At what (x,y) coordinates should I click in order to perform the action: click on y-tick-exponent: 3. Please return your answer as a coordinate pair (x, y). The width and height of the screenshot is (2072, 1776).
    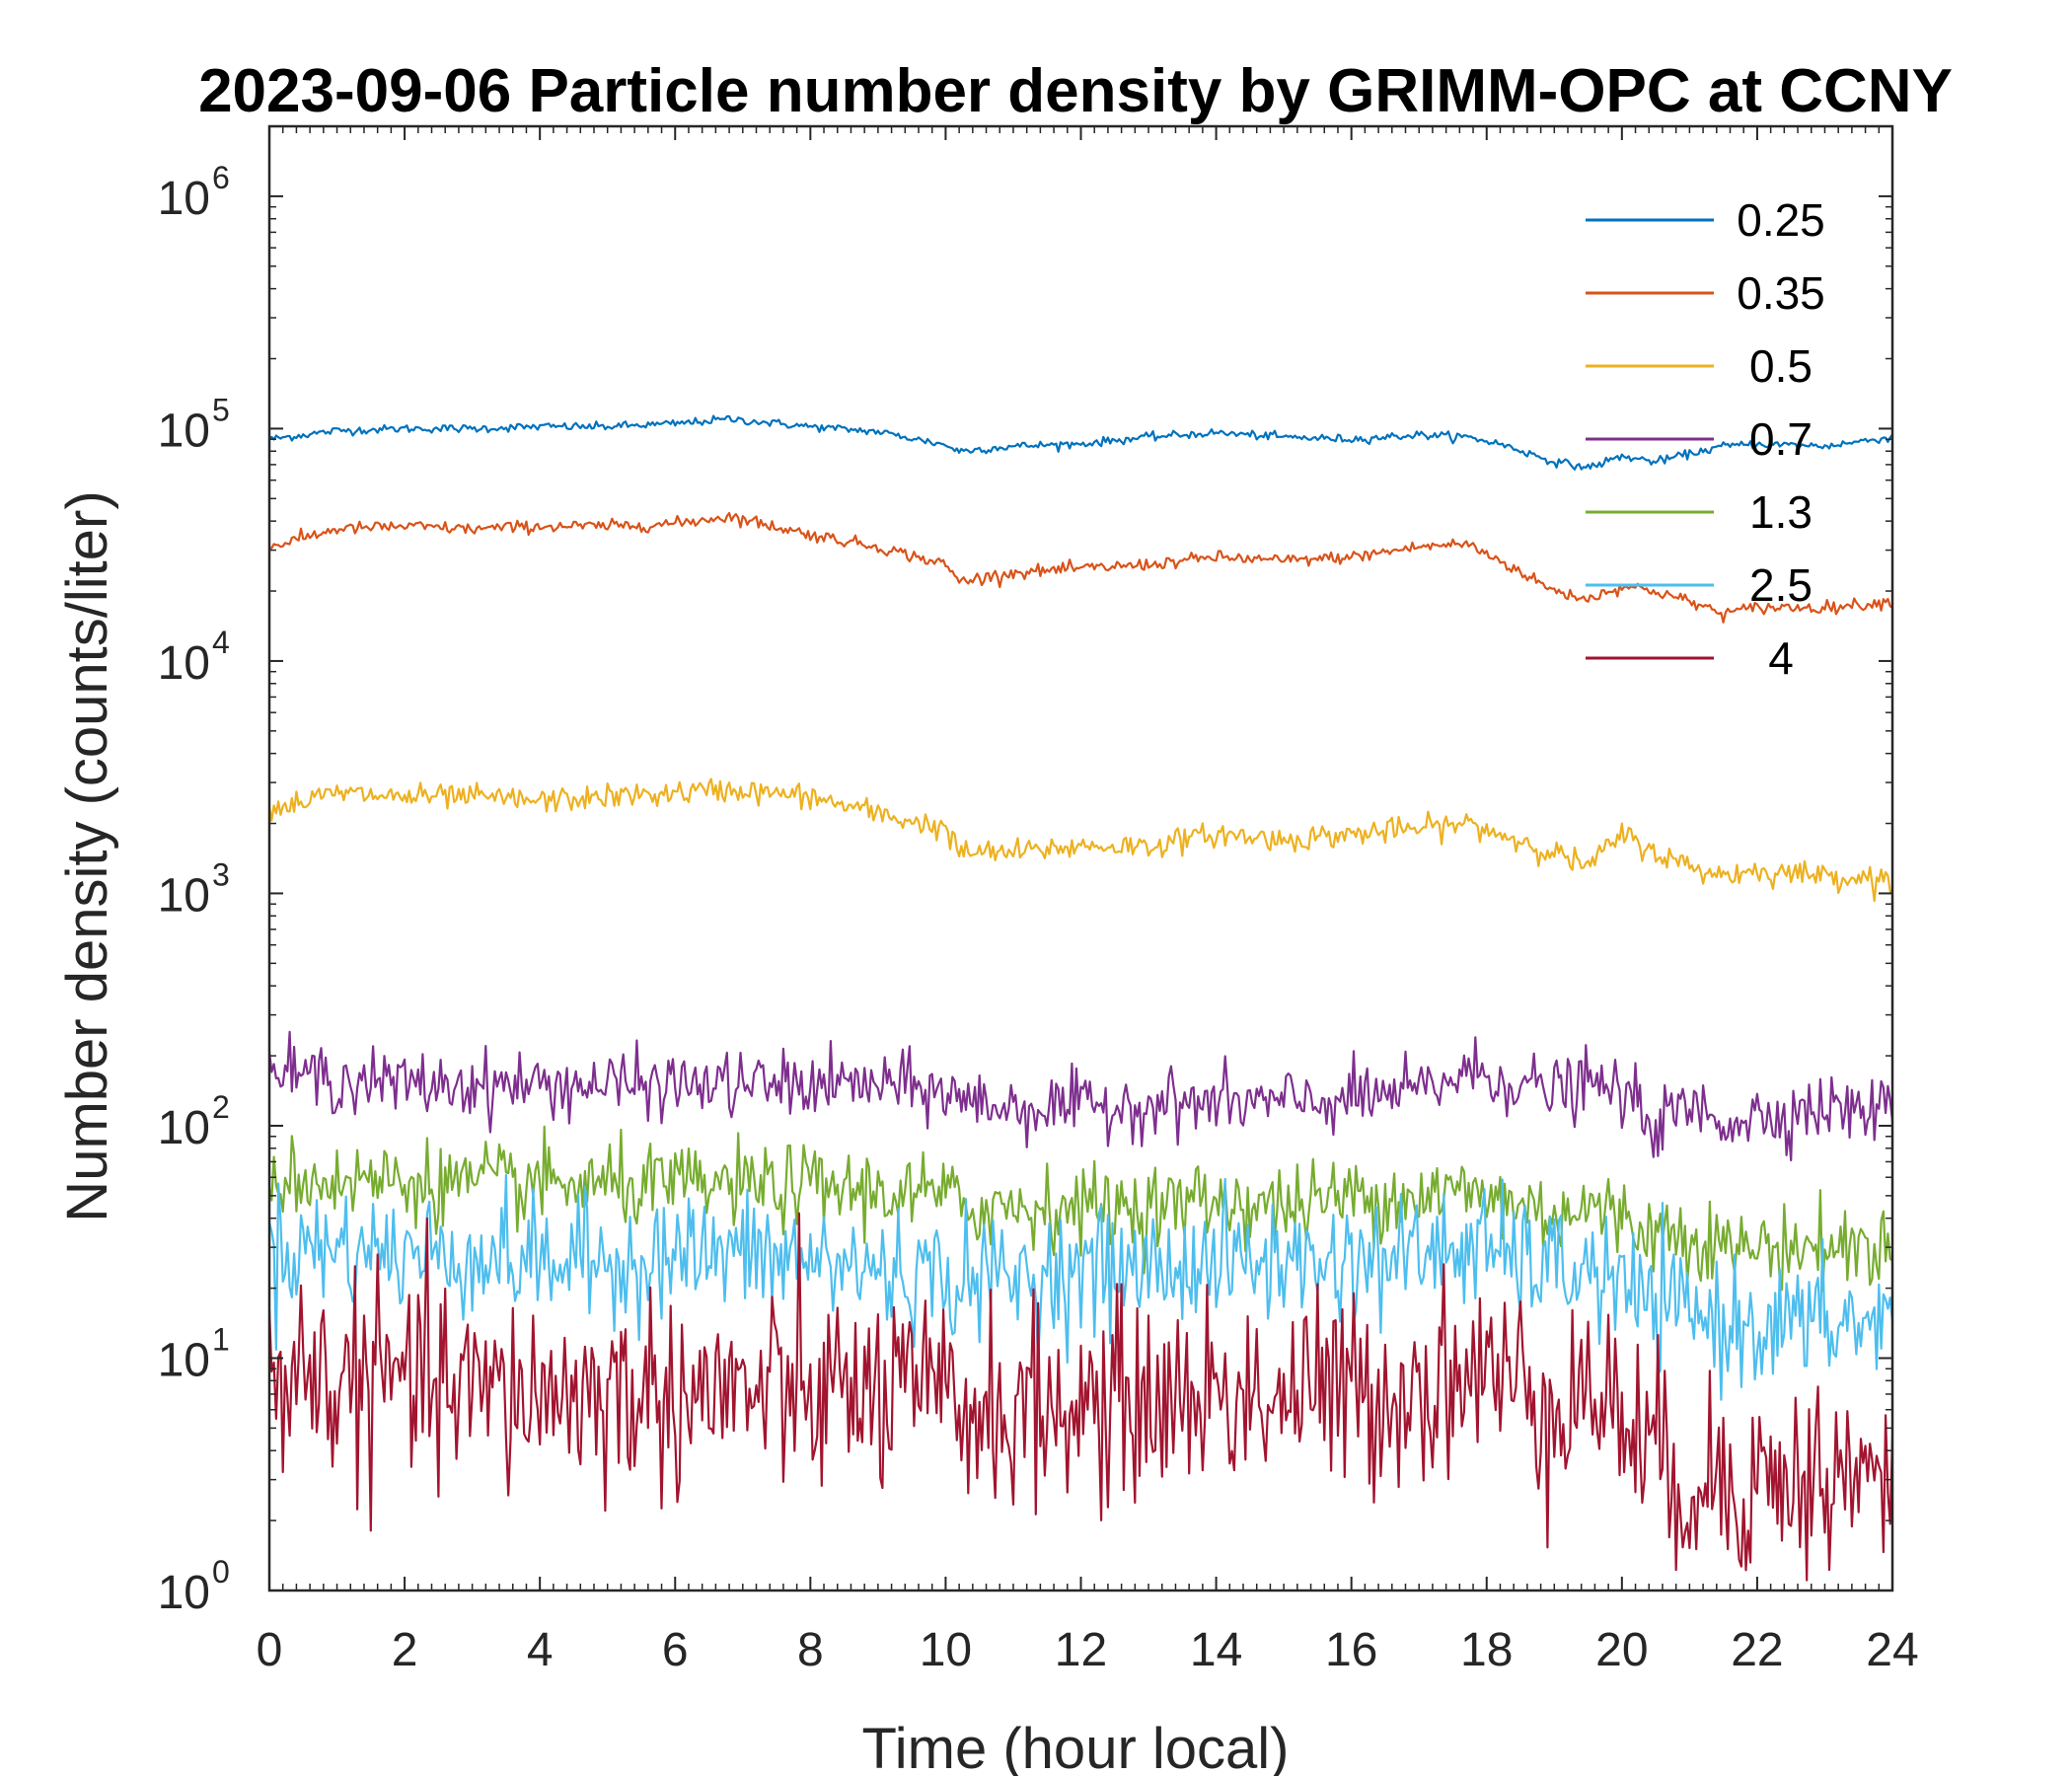
    Looking at the image, I should click on (221, 874).